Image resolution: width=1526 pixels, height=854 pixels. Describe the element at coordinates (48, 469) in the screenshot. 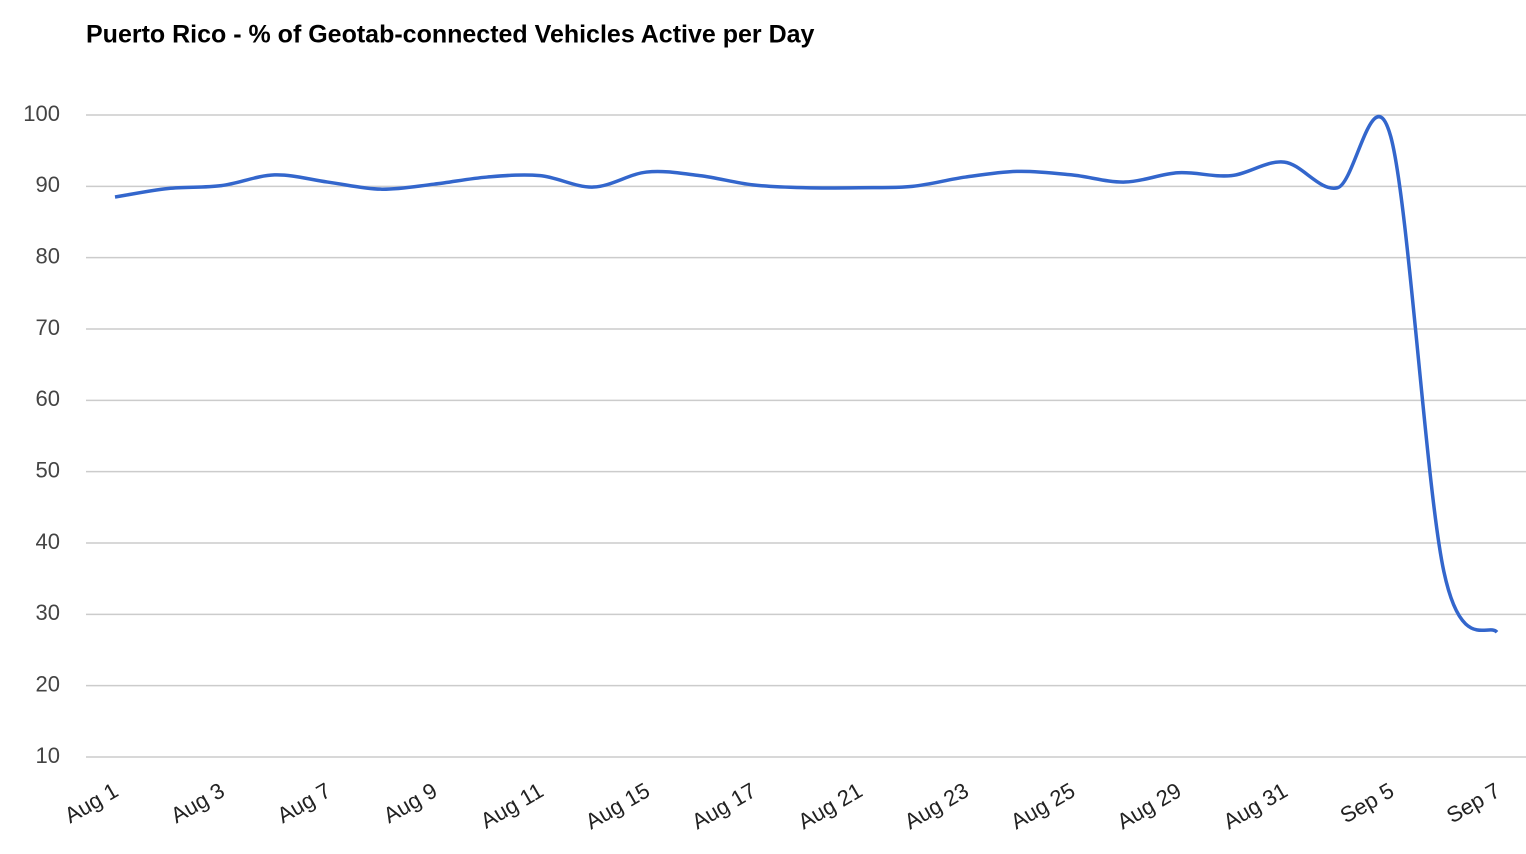

I see `y-tick-label: 50` at that location.